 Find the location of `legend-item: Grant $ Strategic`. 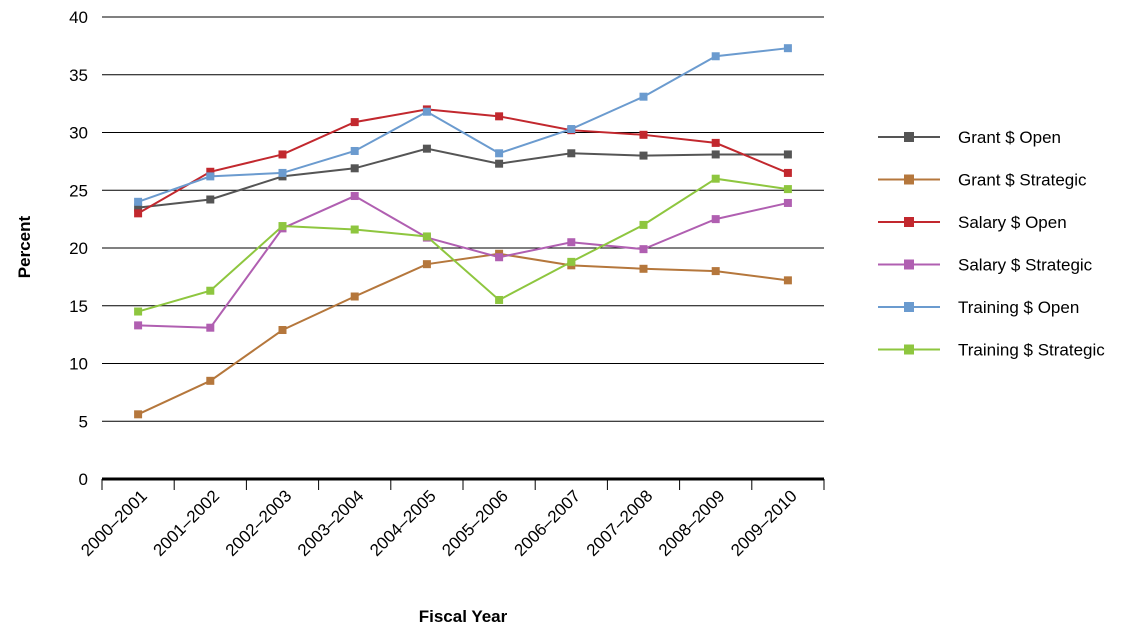

legend-item: Grant $ Strategic is located at coordinates (982, 180).